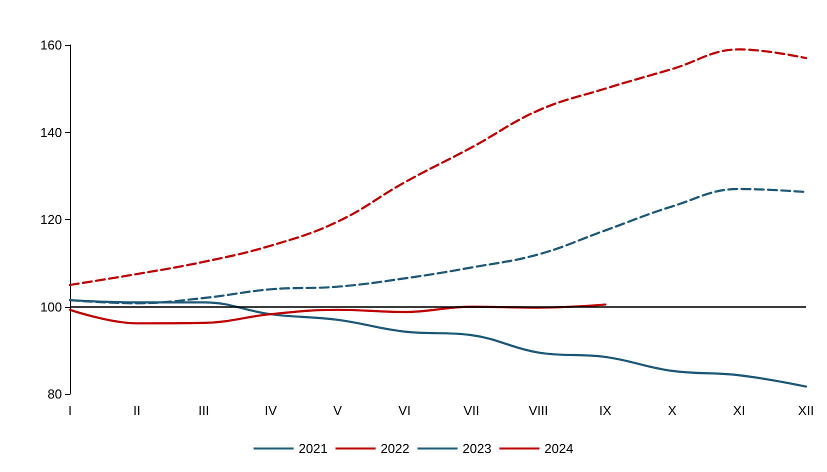 The width and height of the screenshot is (827, 472). Describe the element at coordinates (337, 313) in the screenshot. I see `line-series` at that location.